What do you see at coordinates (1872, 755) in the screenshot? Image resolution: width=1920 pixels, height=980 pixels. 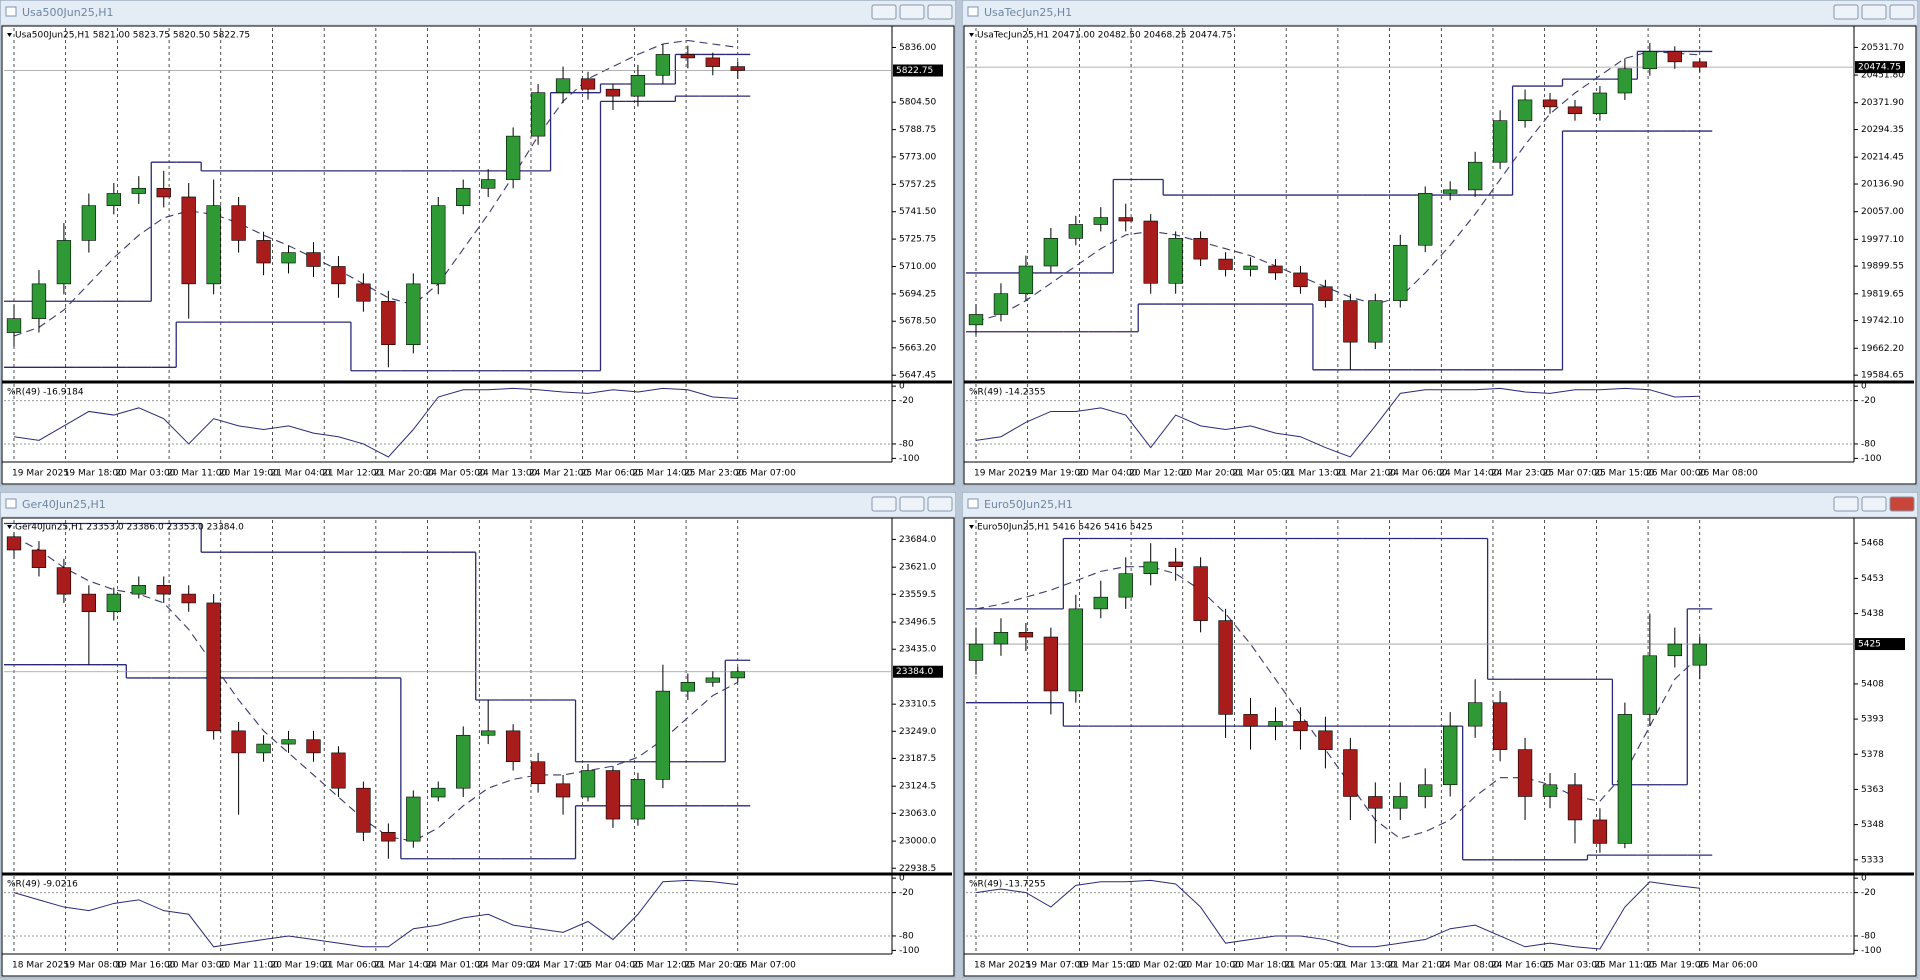 I see `y-tick-label: 5378` at bounding box center [1872, 755].